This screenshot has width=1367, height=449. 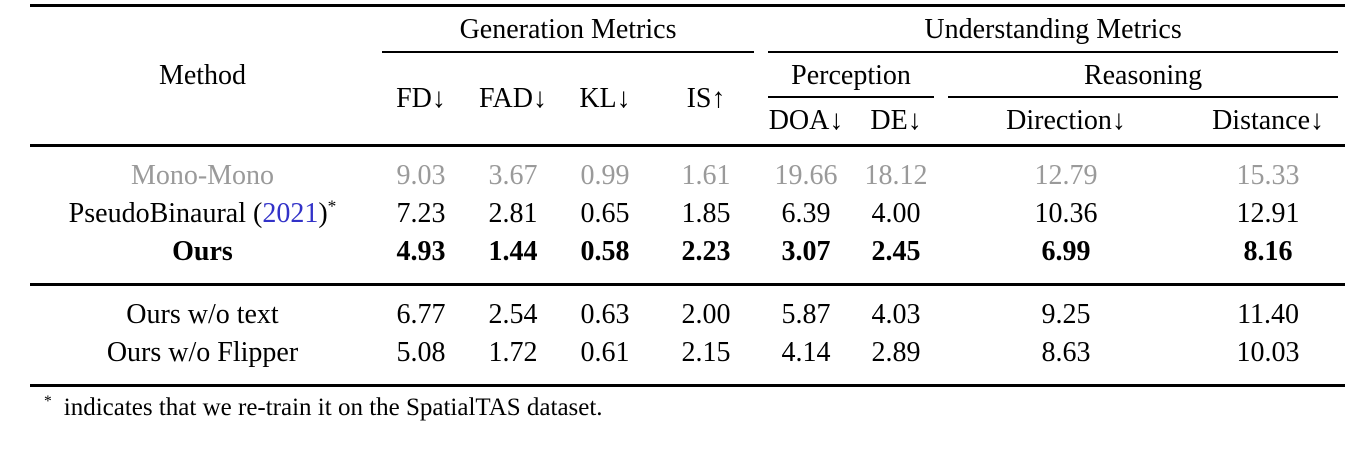 What do you see at coordinates (1066, 259) in the screenshot?
I see `value-cell: 6.99` at bounding box center [1066, 259].